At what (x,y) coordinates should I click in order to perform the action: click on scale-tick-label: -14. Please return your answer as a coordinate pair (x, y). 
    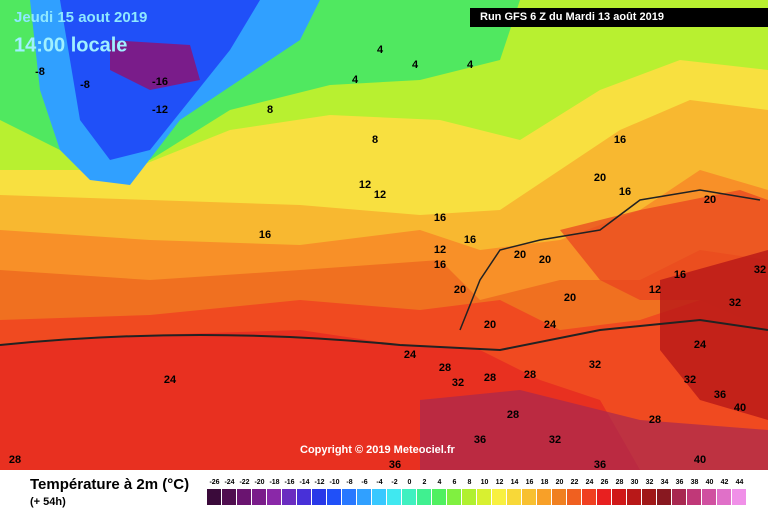
    Looking at the image, I should click on (304, 482).